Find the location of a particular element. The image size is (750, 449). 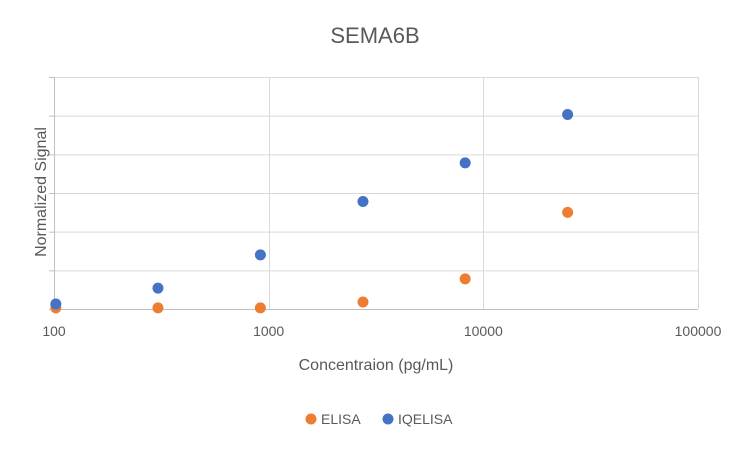

x-tick-label: 100000 is located at coordinates (698, 331).